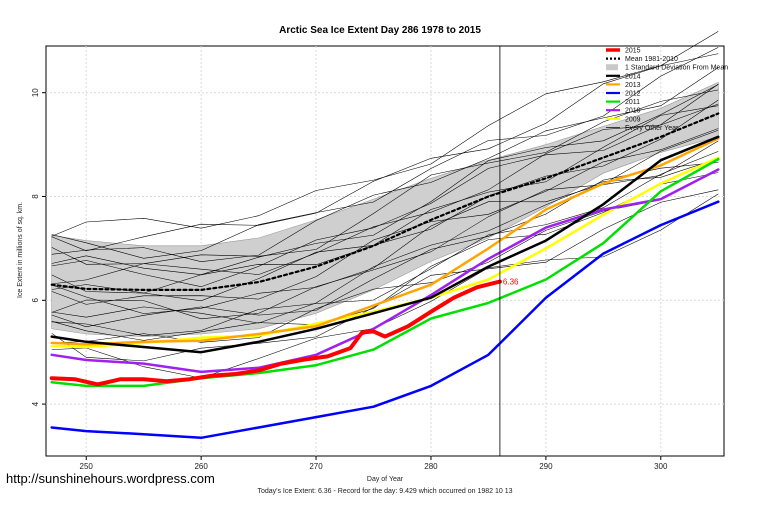 This screenshot has width=760, height=506. What do you see at coordinates (633, 119) in the screenshot?
I see `legend-label: 2009` at bounding box center [633, 119].